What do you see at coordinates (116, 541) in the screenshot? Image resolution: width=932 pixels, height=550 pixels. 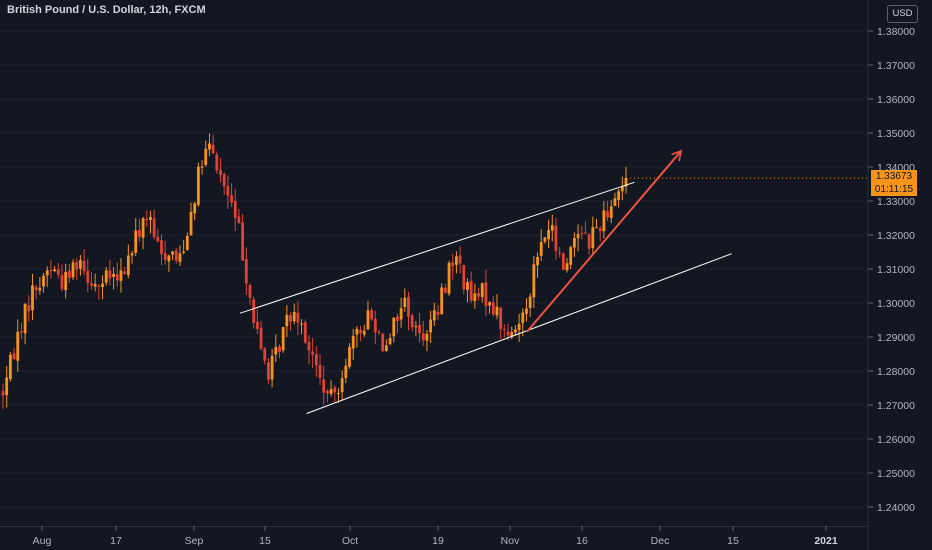 I see `time-tick-label: 17` at bounding box center [116, 541].